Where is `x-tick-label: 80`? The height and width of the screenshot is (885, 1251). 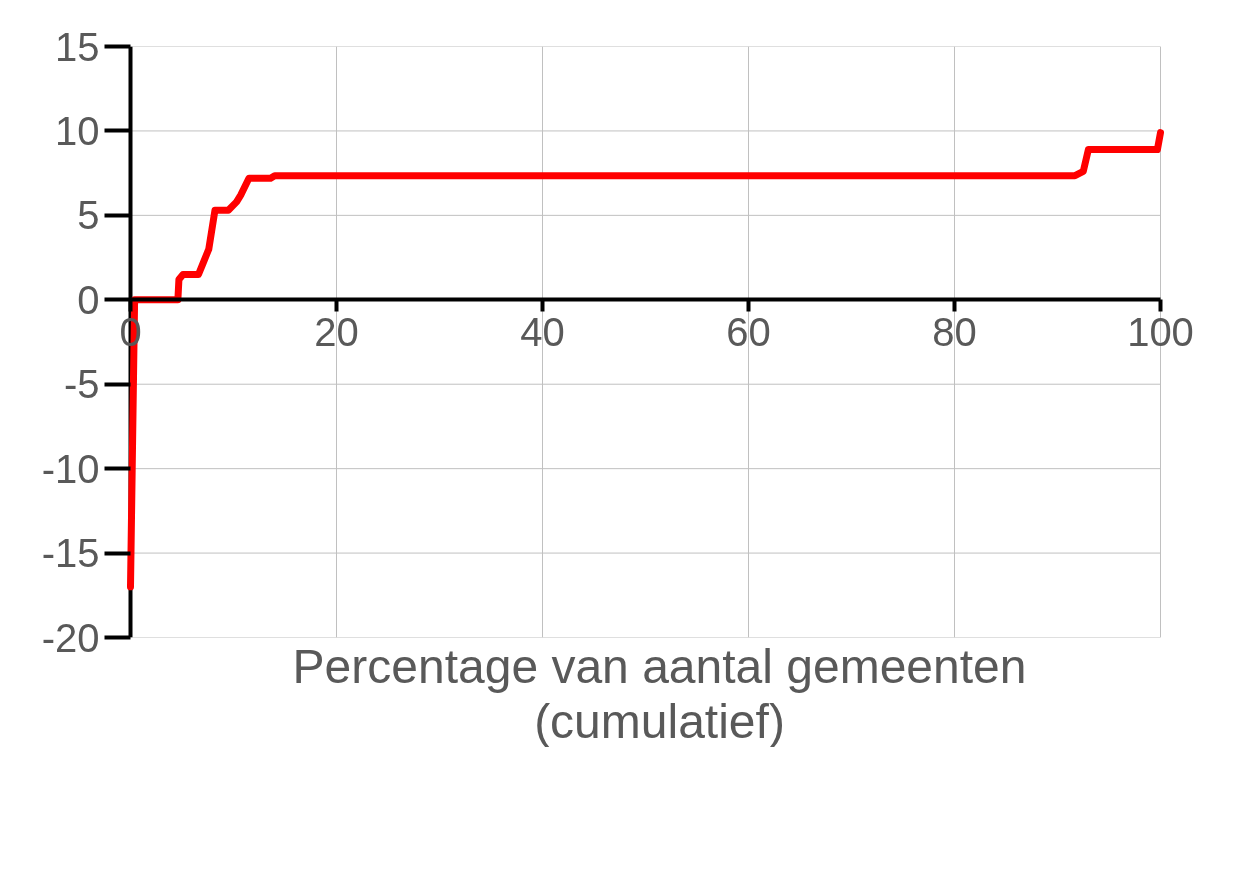 x-tick-label: 80 is located at coordinates (954, 331).